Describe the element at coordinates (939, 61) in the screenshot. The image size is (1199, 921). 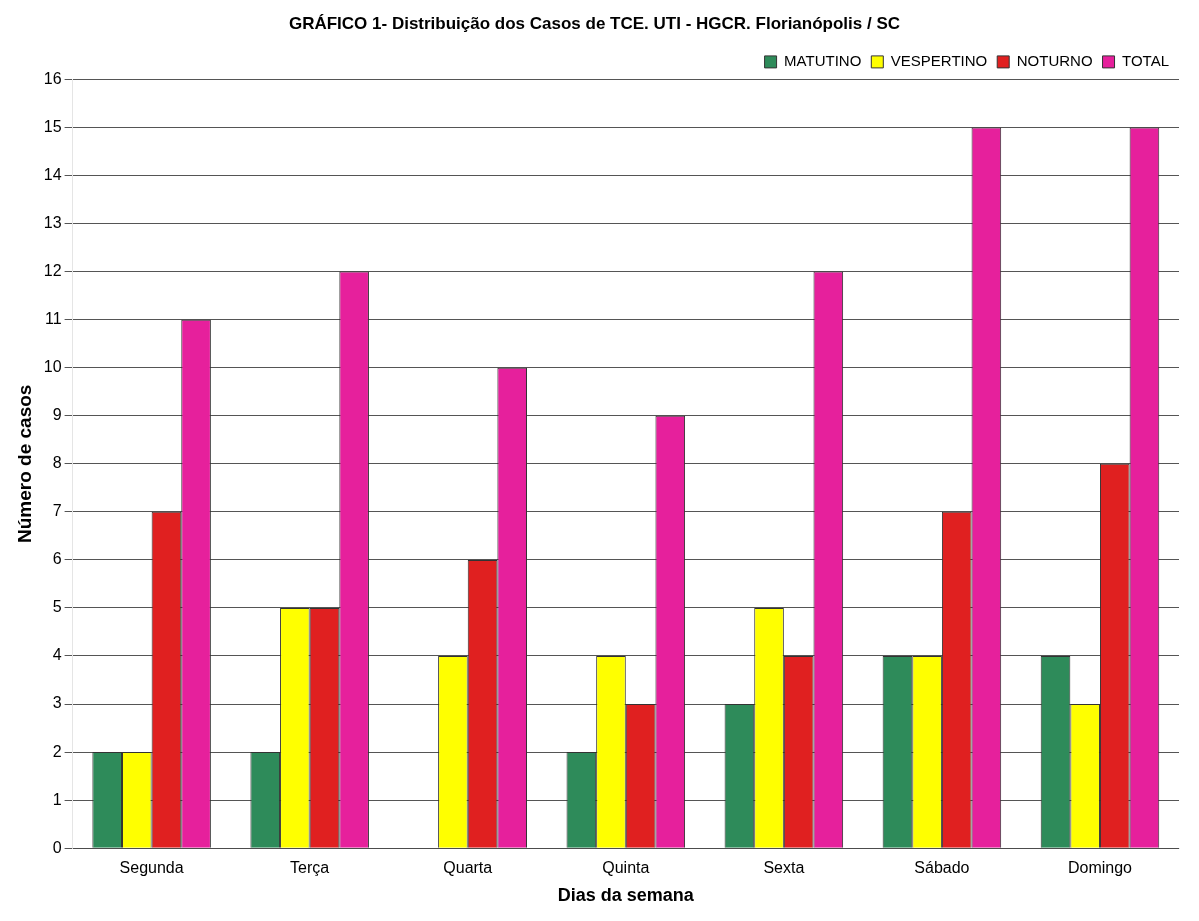
I see `legend-label: VESPERTINO` at that location.